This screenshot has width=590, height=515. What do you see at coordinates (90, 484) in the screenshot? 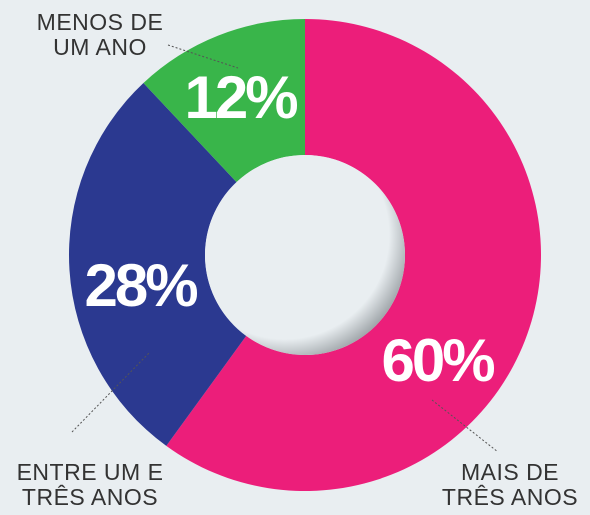
I see `category-label: ENTRE UM E TRÊS ANOS` at bounding box center [90, 484].